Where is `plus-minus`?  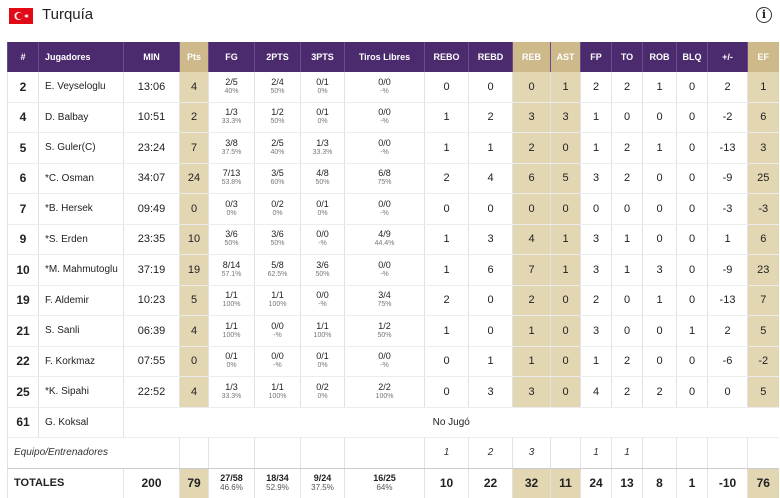
plus-minus is located at coordinates (727, 453).